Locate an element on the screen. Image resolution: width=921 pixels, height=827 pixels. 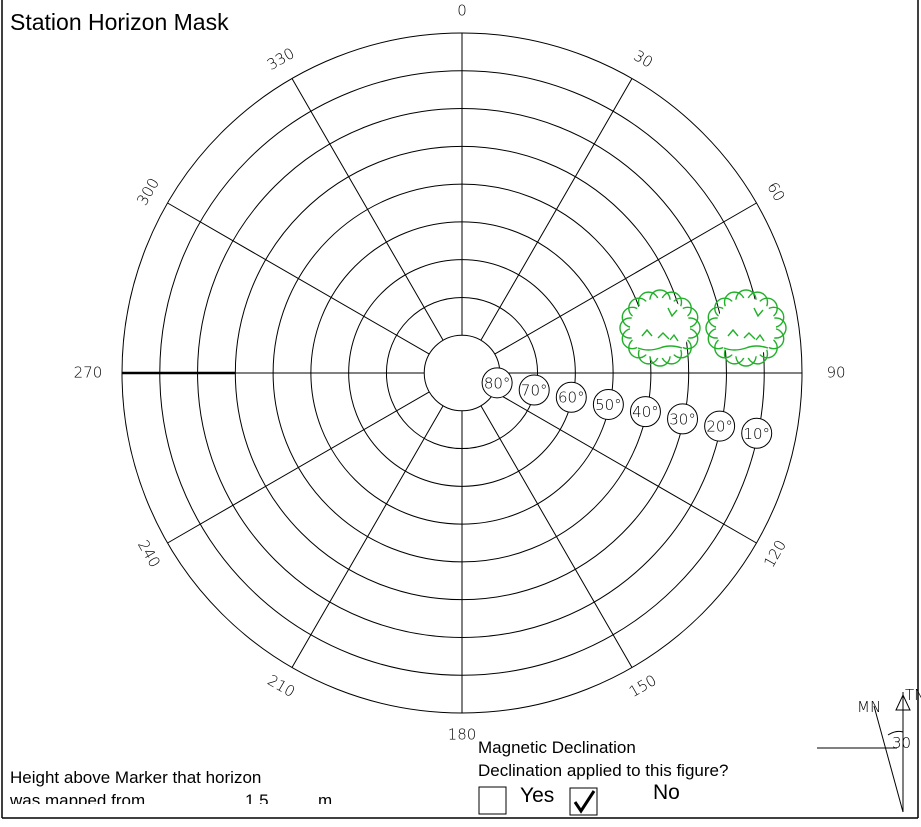
declination-label: Magnetic Declination is located at coordinates (557, 747).